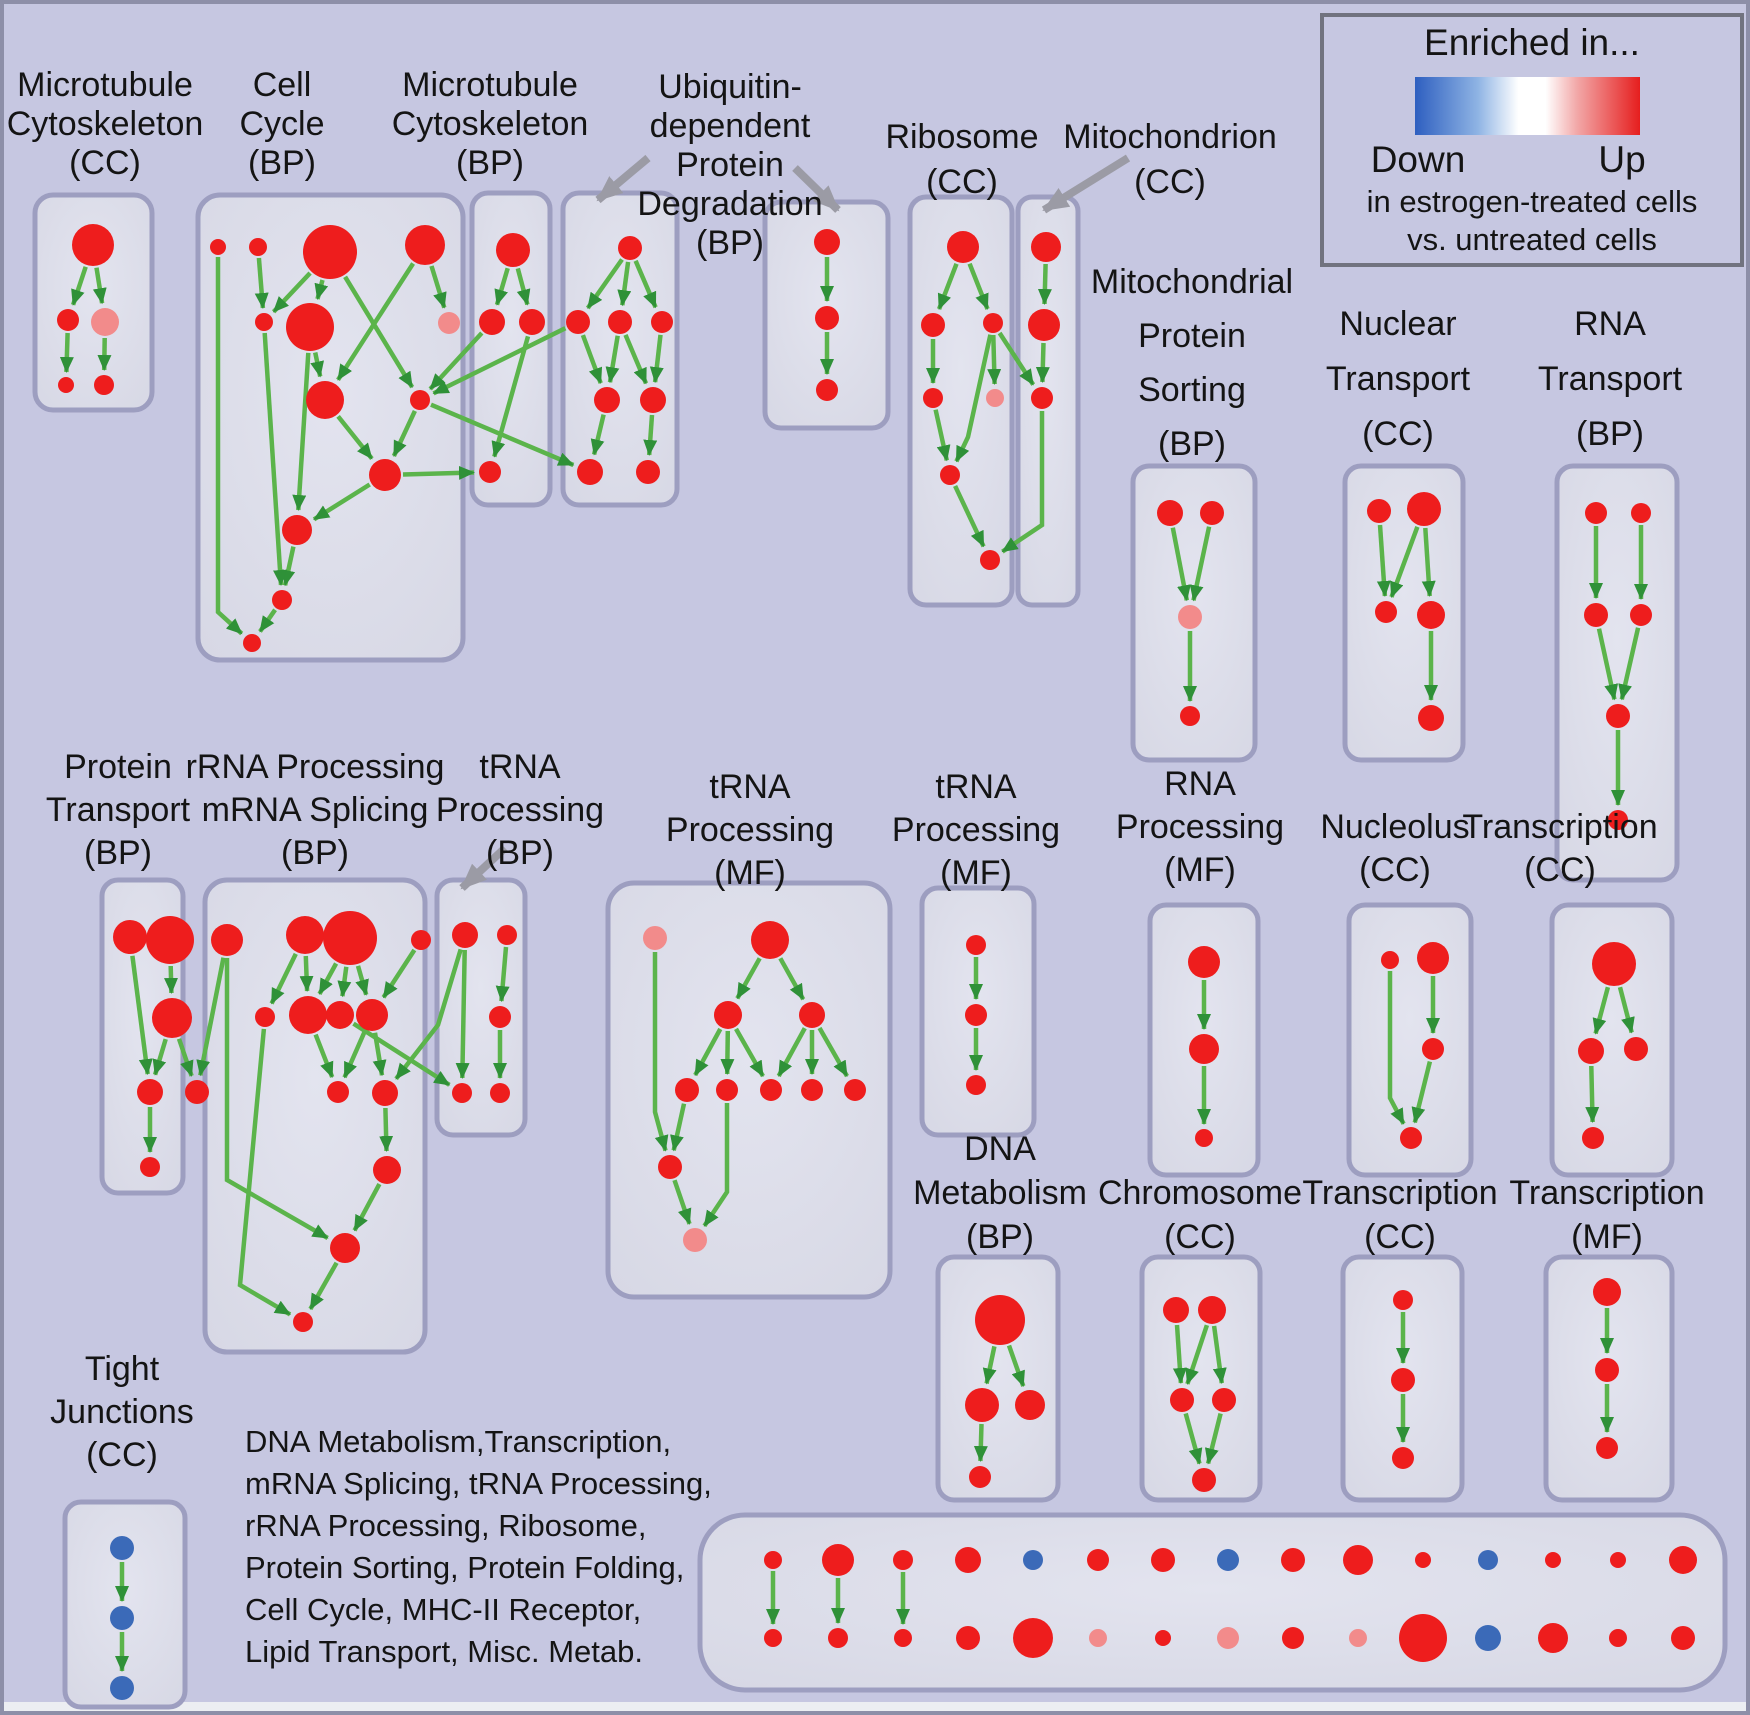 This screenshot has height=1715, width=1750. I want to click on go-term-node-b5n1-red, so click(827, 242).